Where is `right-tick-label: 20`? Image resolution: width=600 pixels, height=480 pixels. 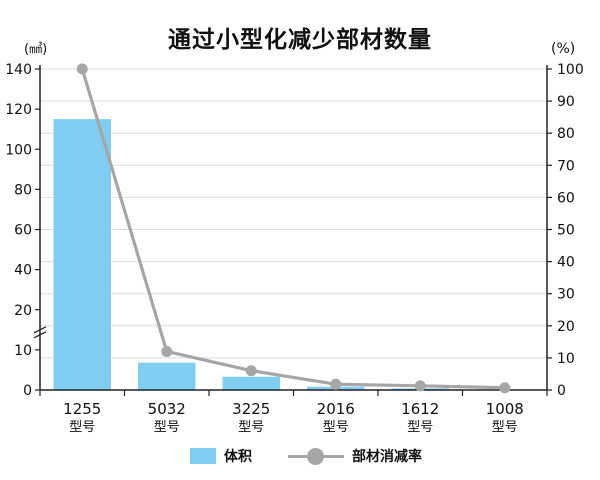 right-tick-label: 20 is located at coordinates (566, 327).